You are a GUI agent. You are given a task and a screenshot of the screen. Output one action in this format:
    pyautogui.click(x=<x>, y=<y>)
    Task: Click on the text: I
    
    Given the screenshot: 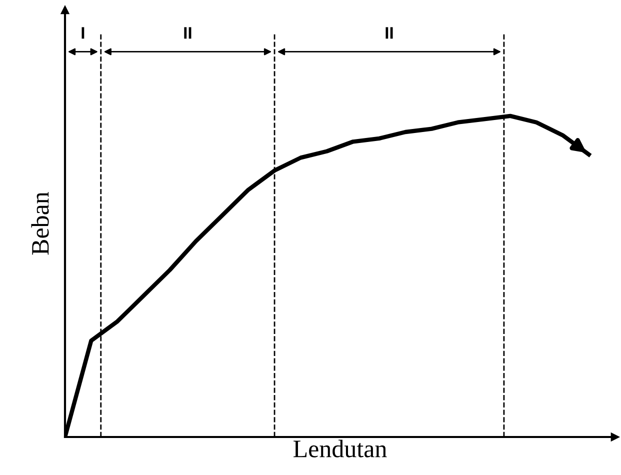 What is the action you would take?
    pyautogui.click(x=83, y=33)
    